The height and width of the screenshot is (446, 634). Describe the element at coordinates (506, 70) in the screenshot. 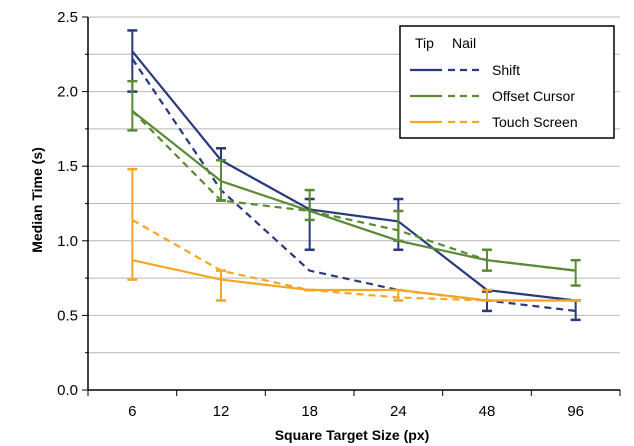

I see `legend-label: Shift` at that location.